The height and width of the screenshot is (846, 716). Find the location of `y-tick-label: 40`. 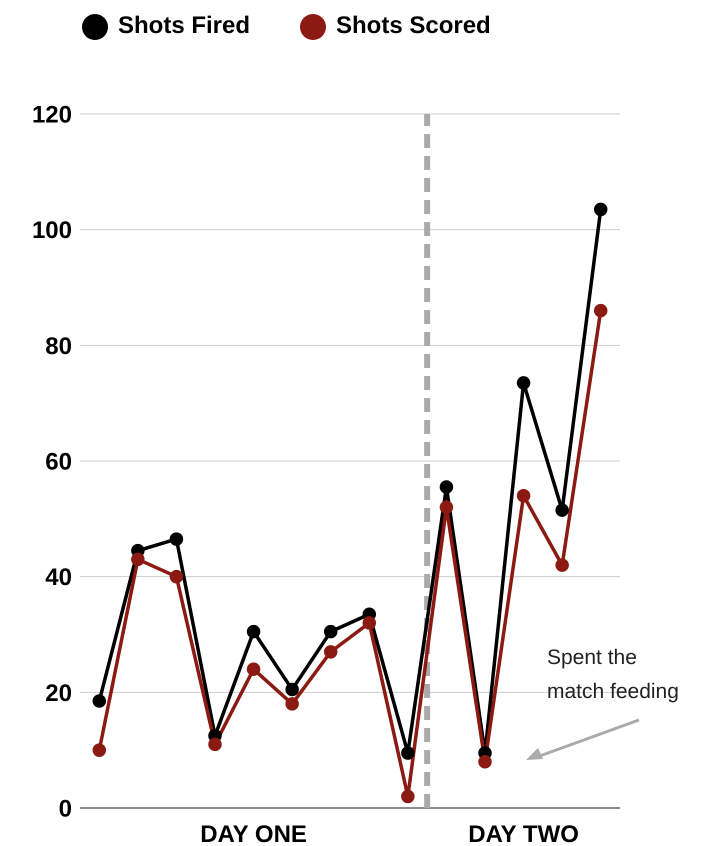

y-tick-label: 40 is located at coordinates (58, 578).